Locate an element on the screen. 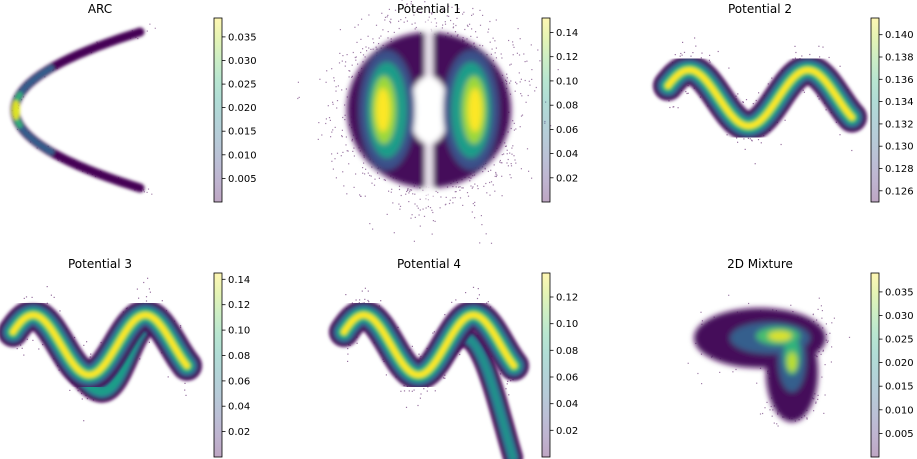  panel-title: Potential 1 is located at coordinates (429, 9).